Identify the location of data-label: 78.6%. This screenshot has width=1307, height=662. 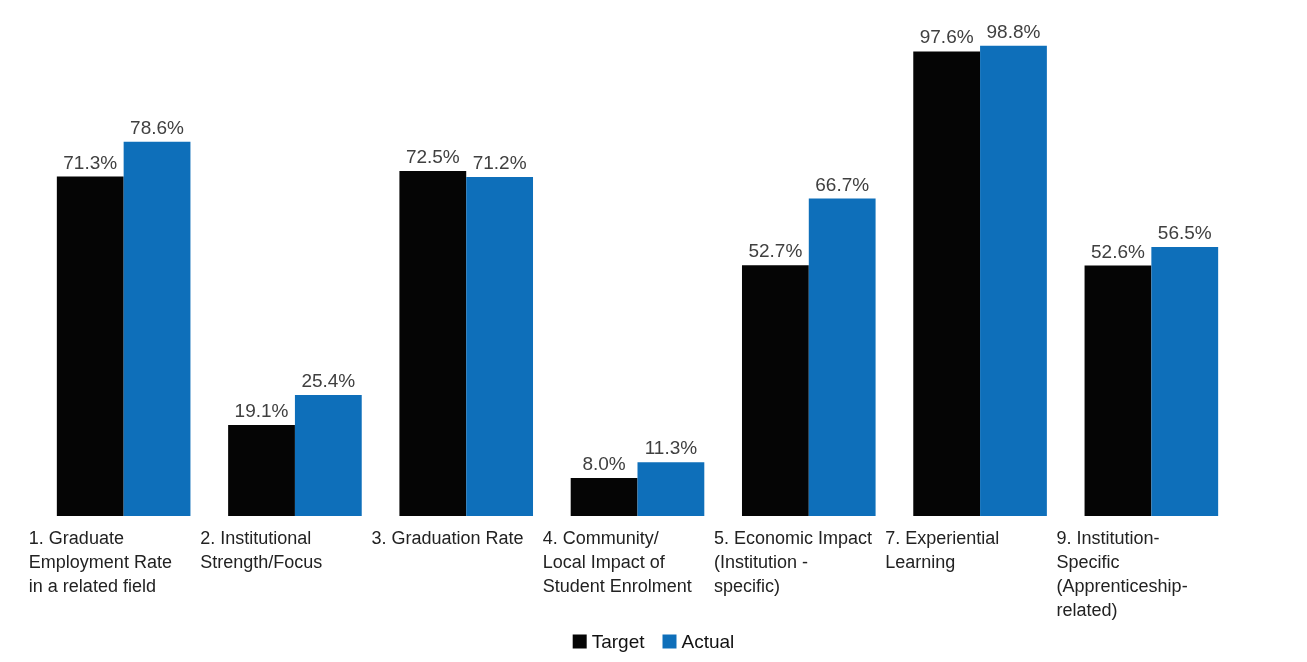
(157, 127).